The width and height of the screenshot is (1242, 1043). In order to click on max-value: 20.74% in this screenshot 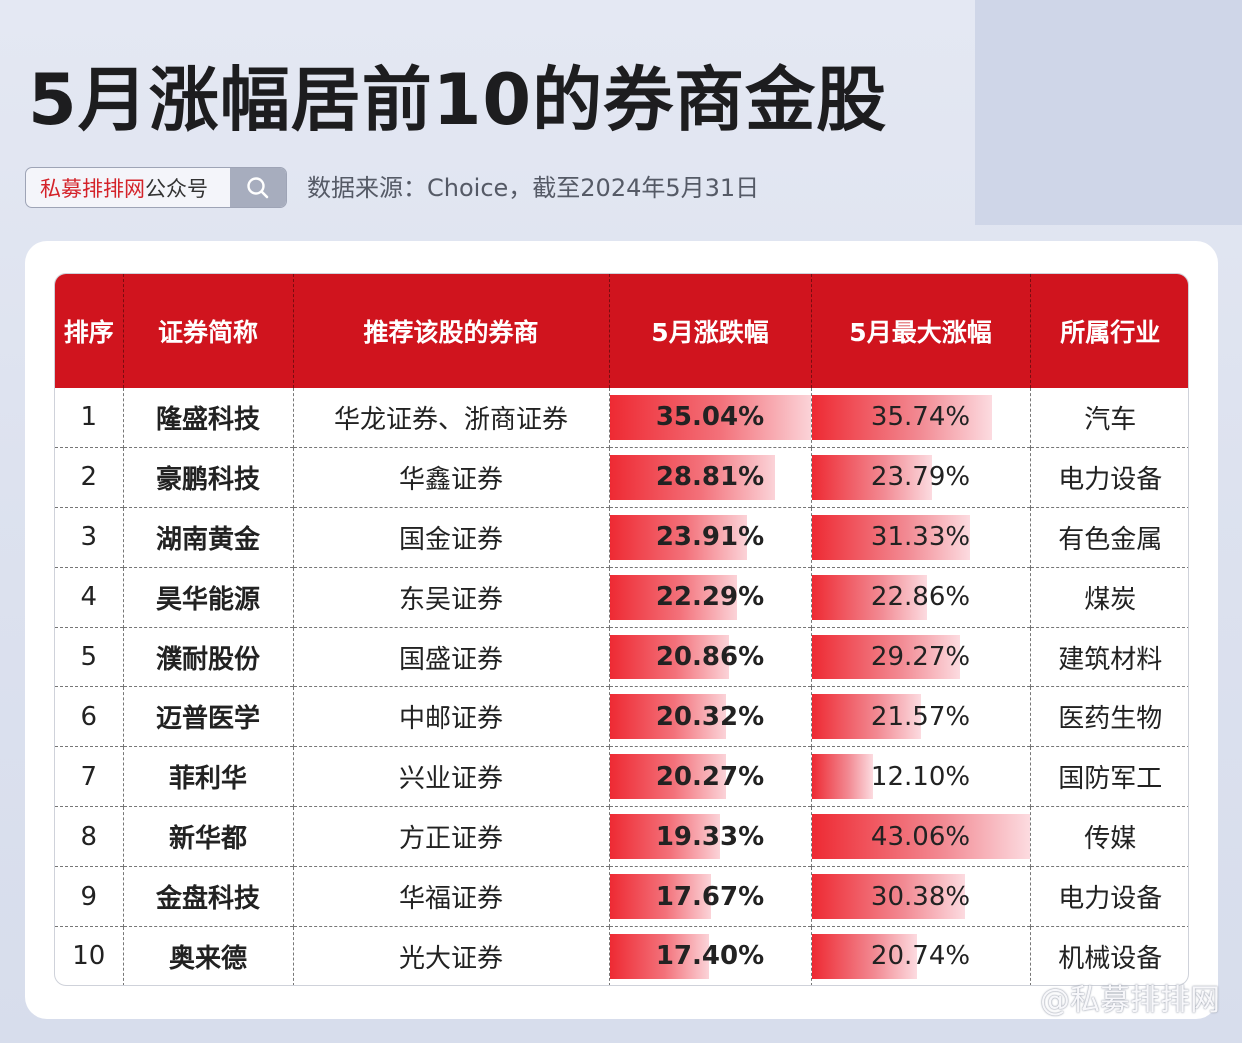, I will do `click(920, 956)`.